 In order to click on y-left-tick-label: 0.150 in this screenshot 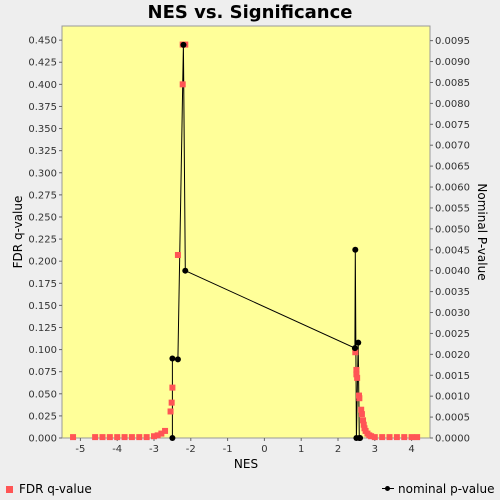, I will do `click(42, 306)`.